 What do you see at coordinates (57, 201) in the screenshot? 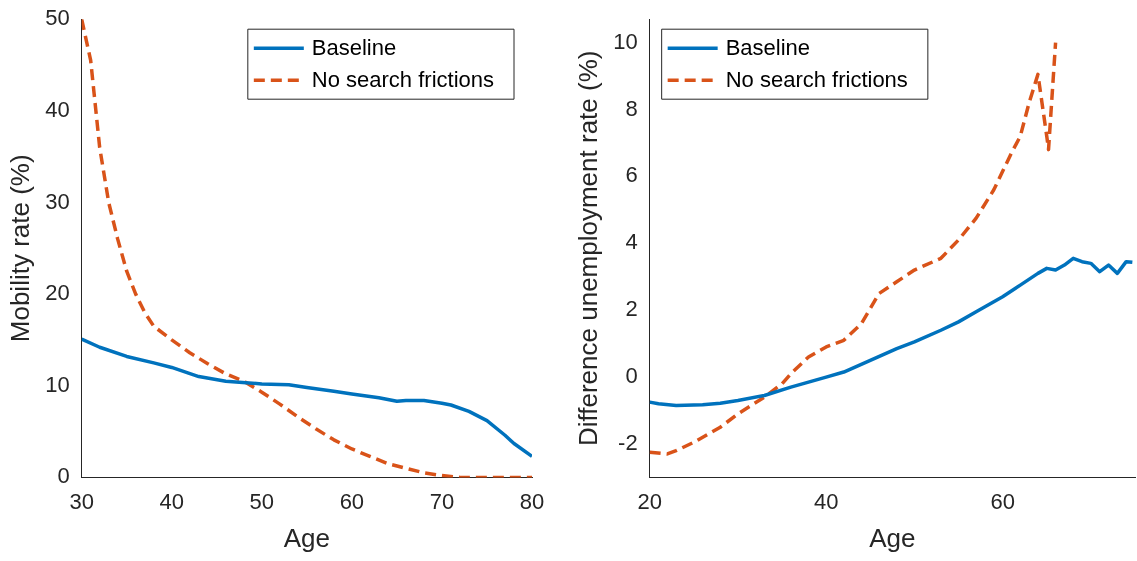
I see `y-tick-label: 30` at bounding box center [57, 201].